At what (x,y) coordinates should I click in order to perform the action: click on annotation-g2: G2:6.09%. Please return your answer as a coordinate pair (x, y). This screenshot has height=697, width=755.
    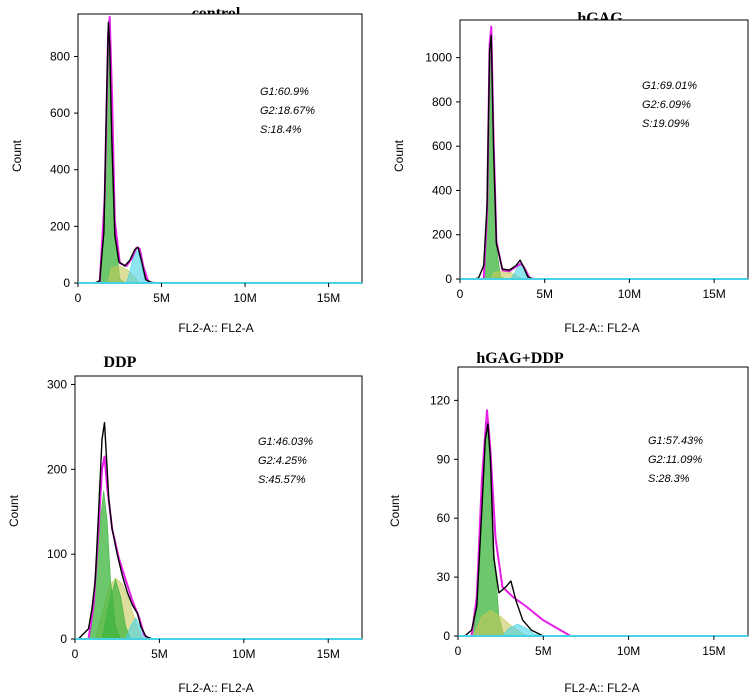
    Looking at the image, I should click on (666, 105).